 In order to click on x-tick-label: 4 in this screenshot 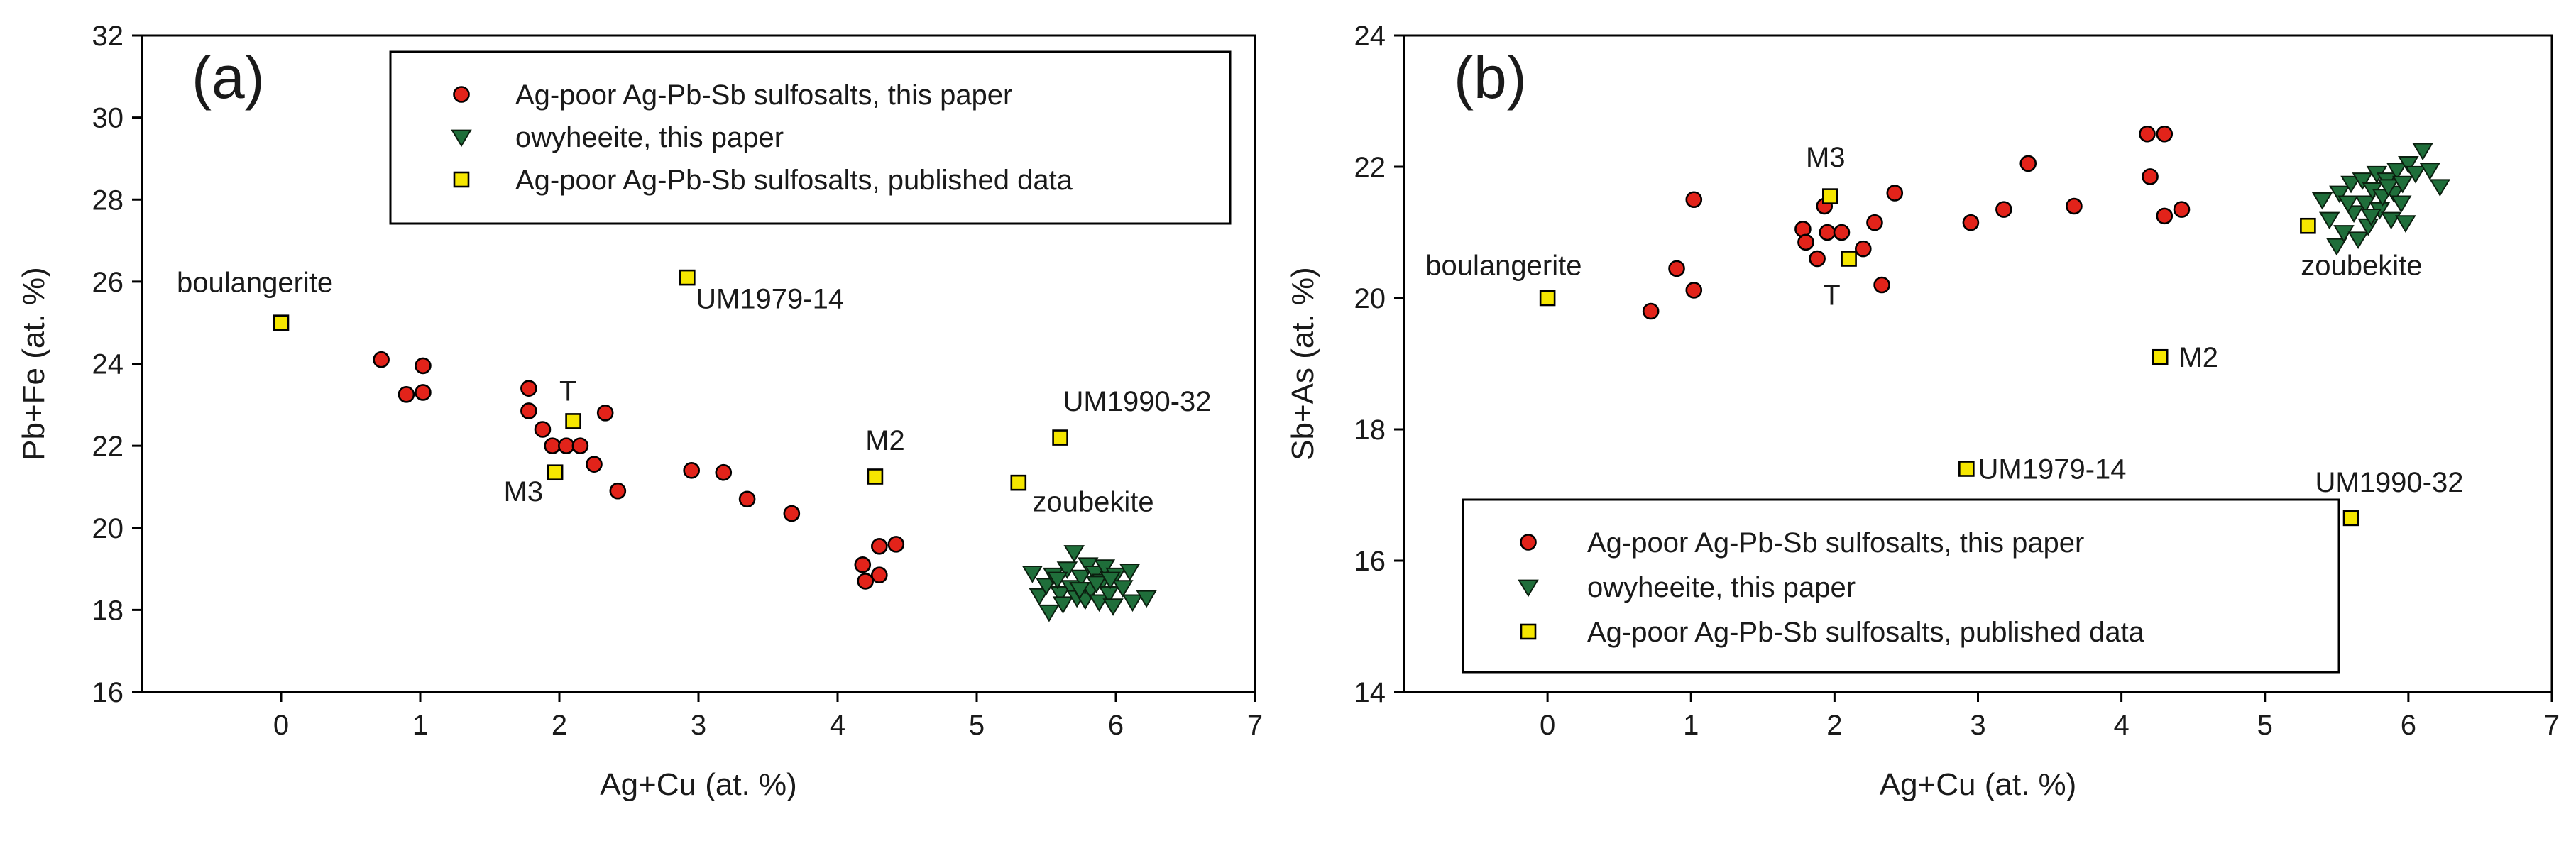, I will do `click(837, 725)`.